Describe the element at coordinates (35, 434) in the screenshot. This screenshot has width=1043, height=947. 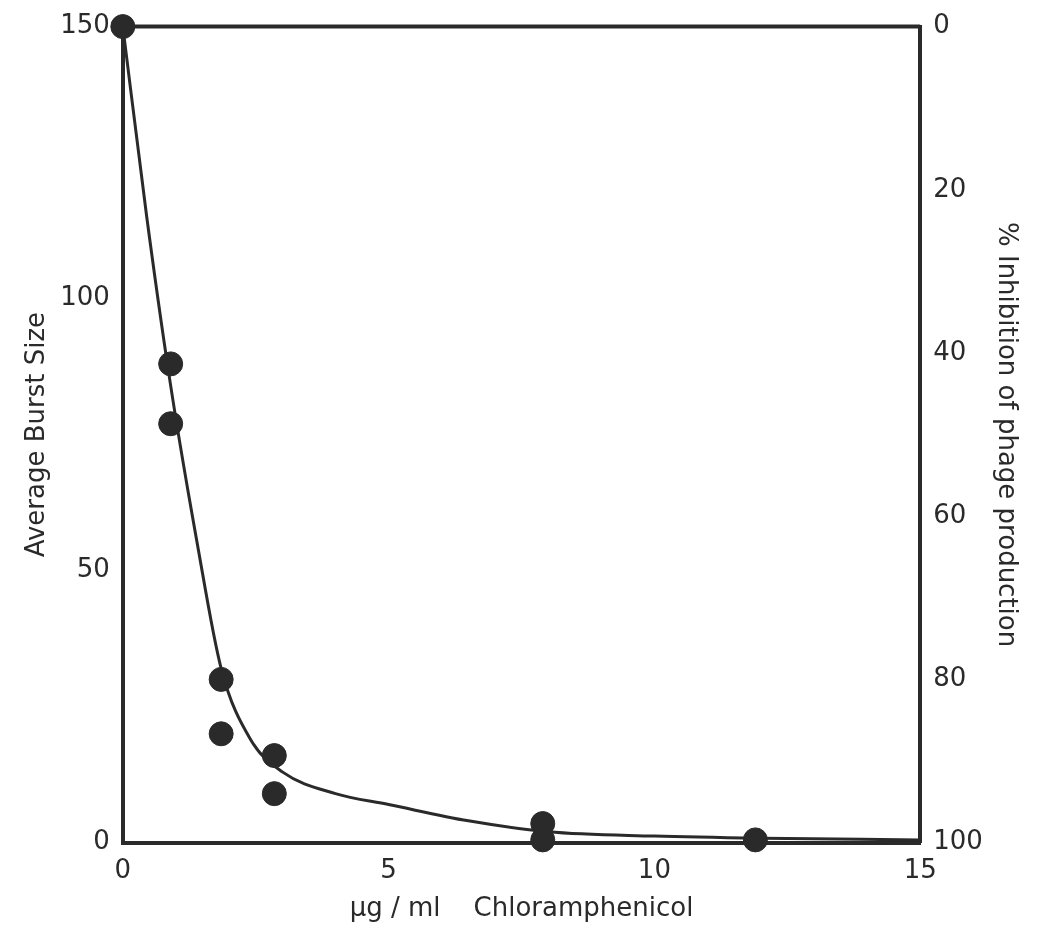
I see `y-axis-title: Average Burst Size` at that location.